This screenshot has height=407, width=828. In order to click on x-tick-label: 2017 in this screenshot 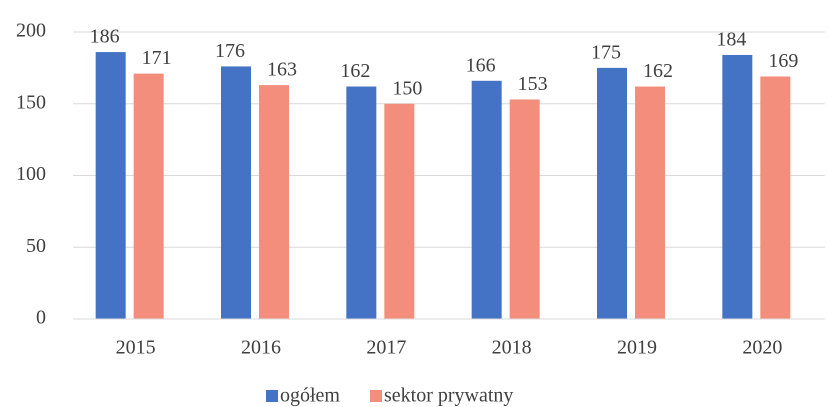, I will do `click(386, 348)`.